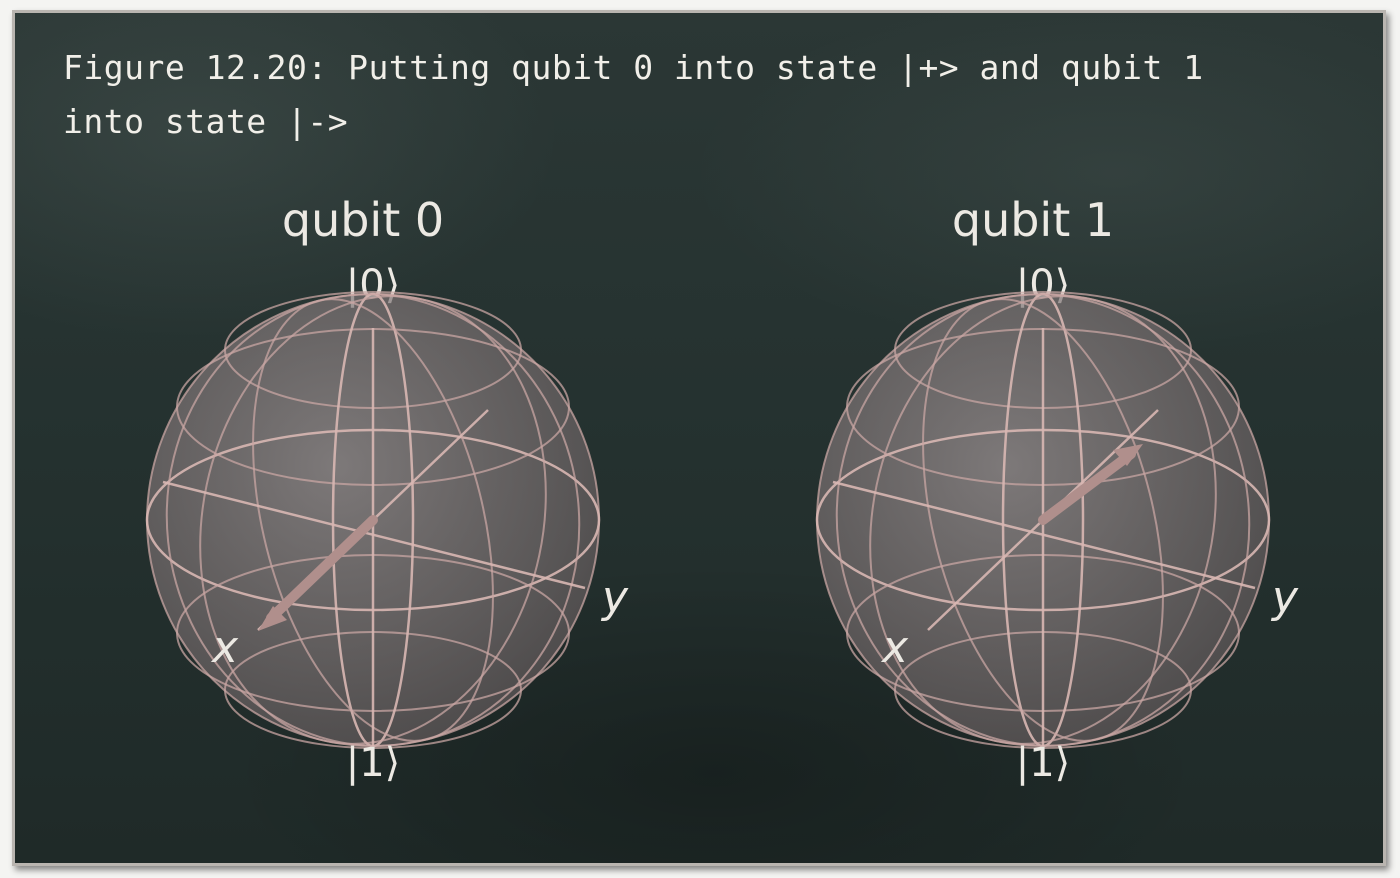  I want to click on sphere-title: qubit 0, so click(363, 220).